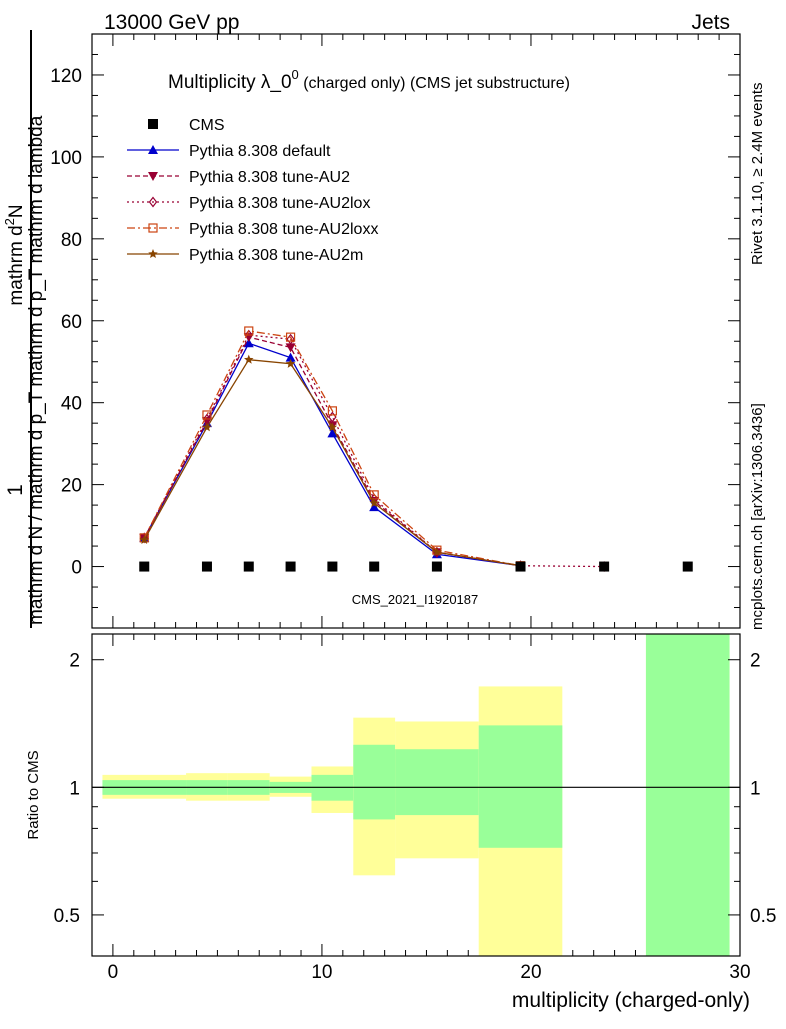 The height and width of the screenshot is (1029, 786). Describe the element at coordinates (415, 599) in the screenshot. I see `analysis-watermark: CMS_2021_I1920187` at that location.